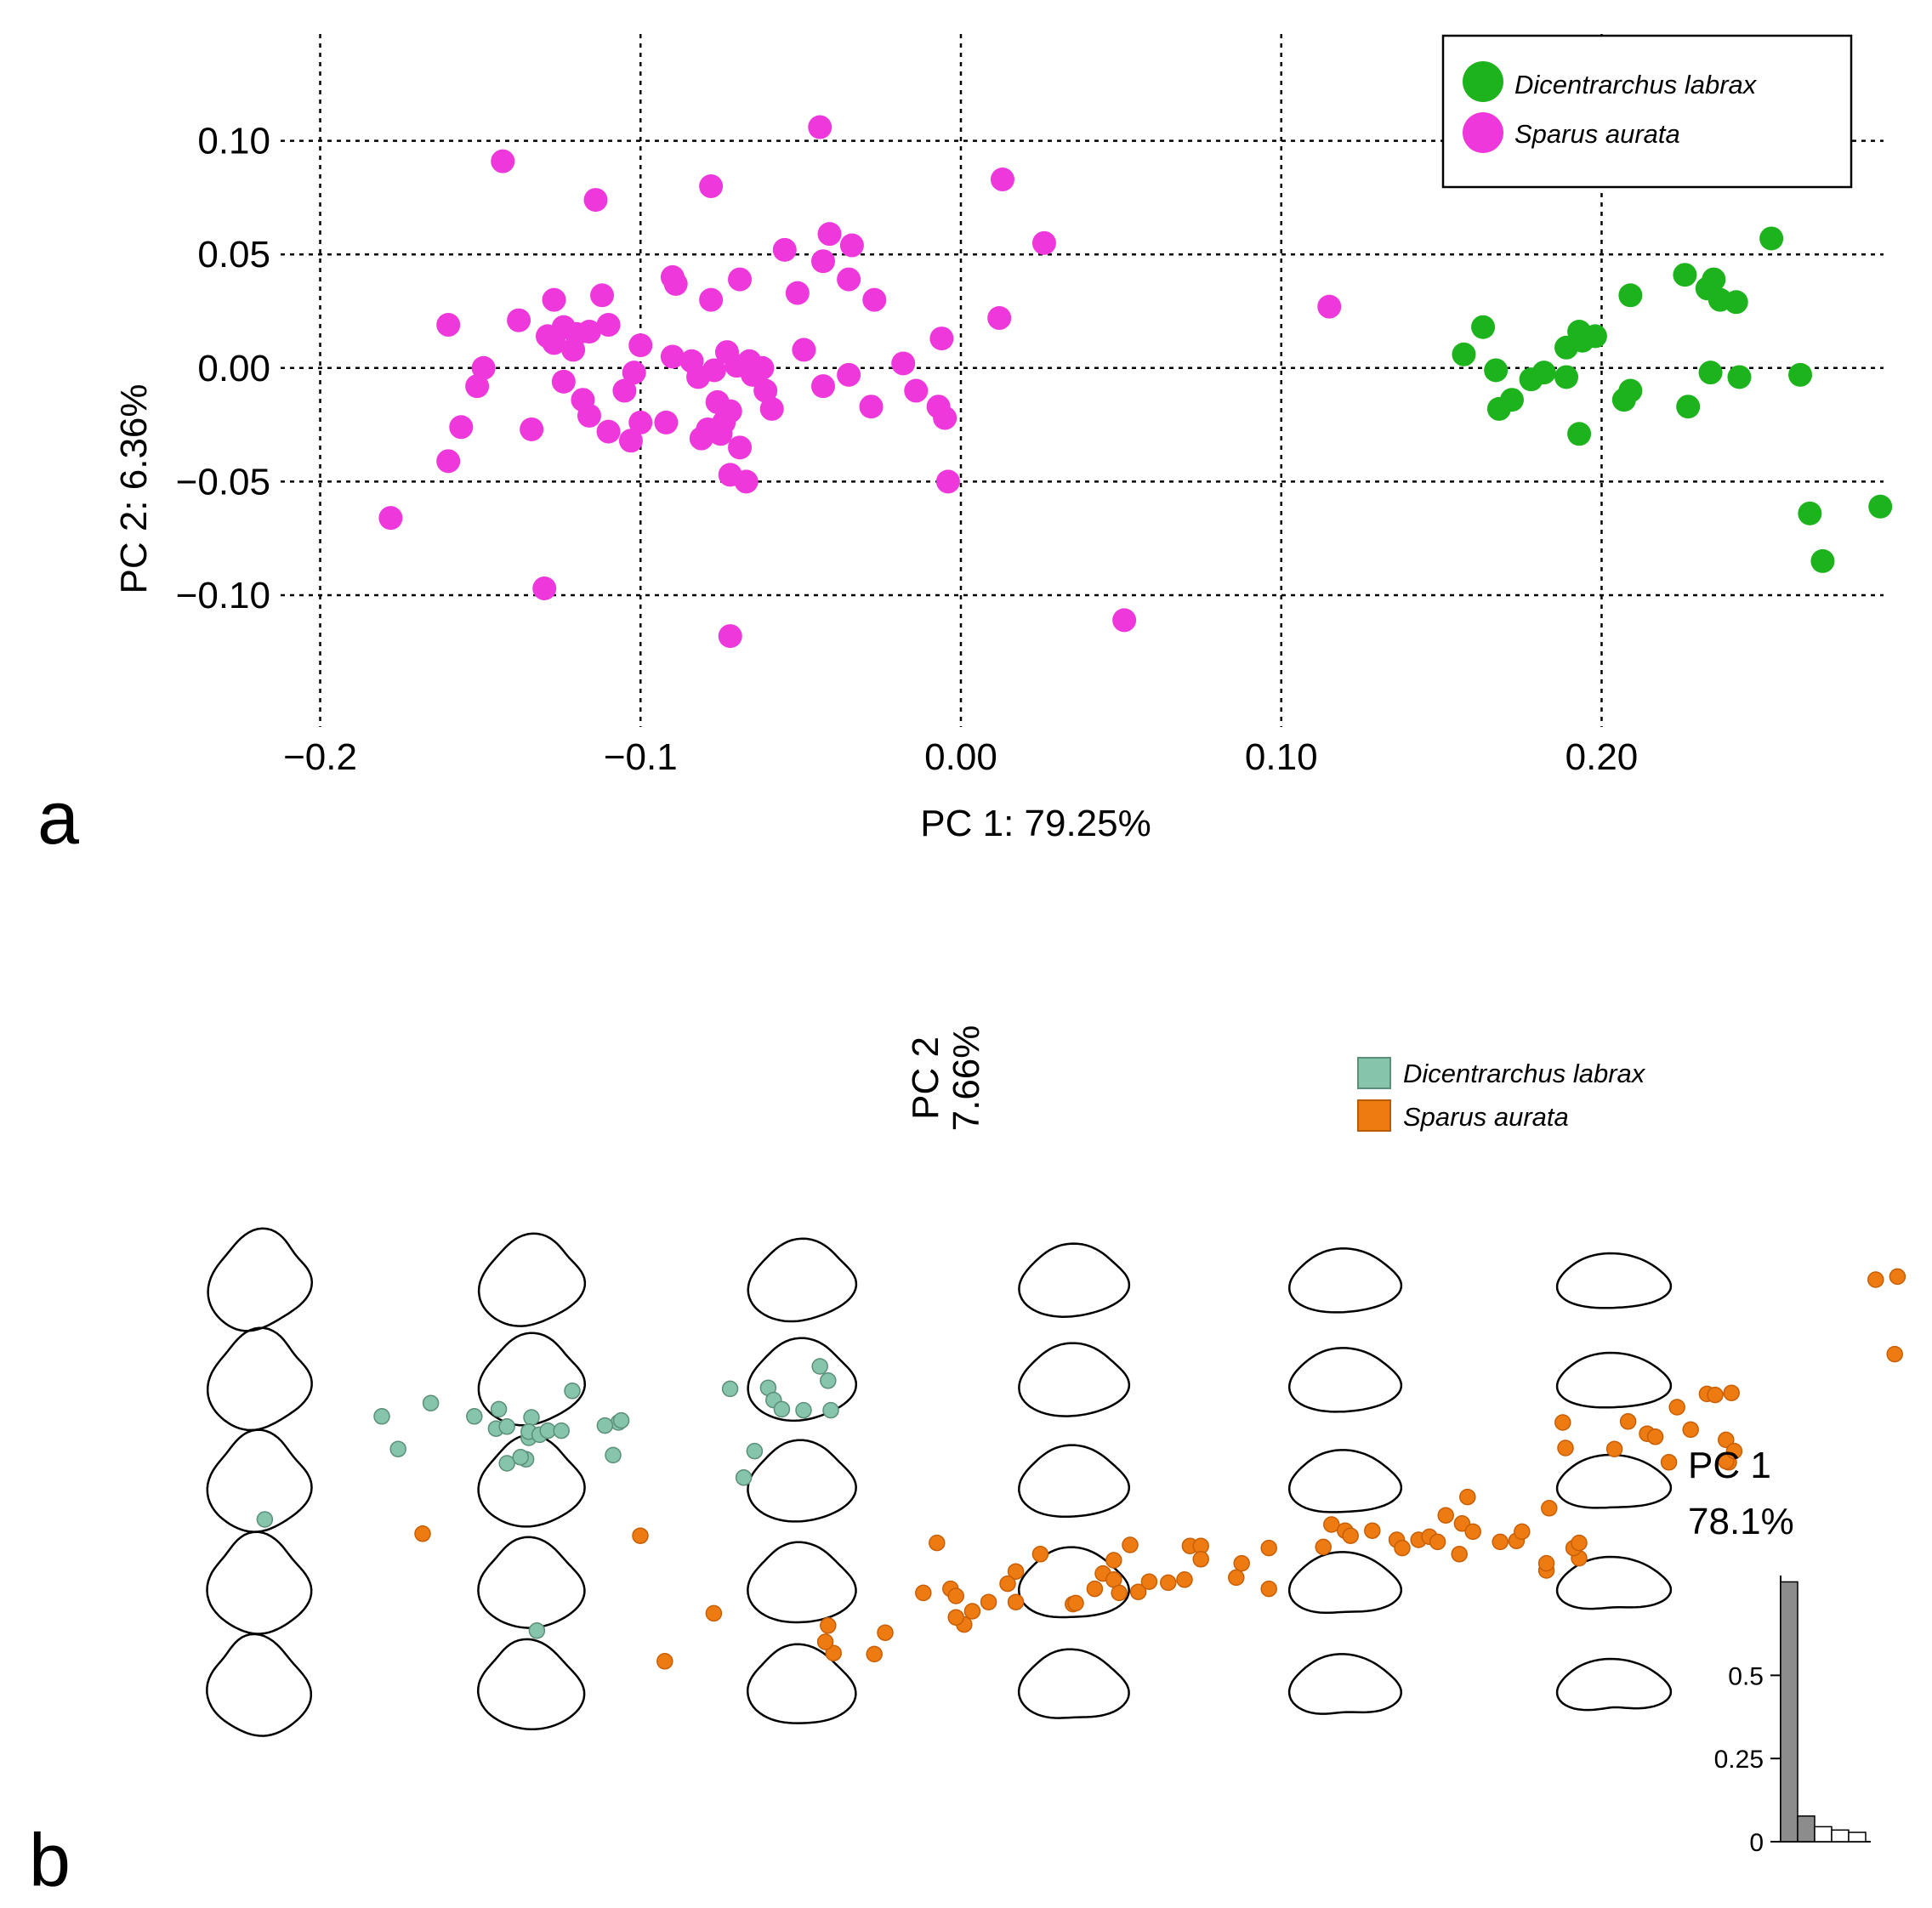 This screenshot has height=1908, width=1932. I want to click on inset-tick-label: 0.25, so click(1739, 1760).